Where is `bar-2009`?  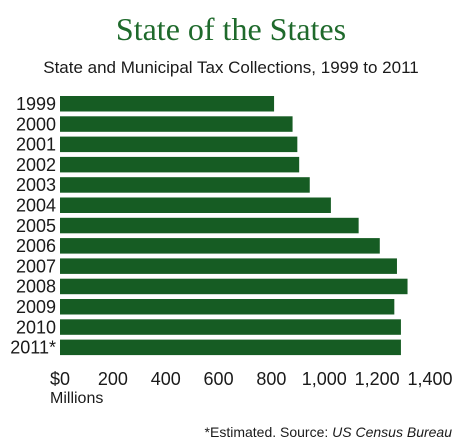
bar-2009 is located at coordinates (227, 307).